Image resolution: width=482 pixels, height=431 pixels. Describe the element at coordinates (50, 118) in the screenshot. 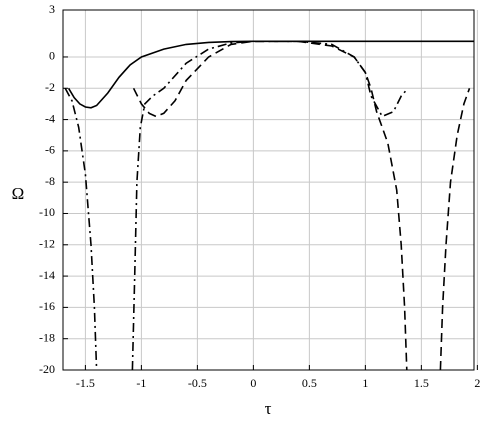

I see `y-tick-label: -4` at that location.